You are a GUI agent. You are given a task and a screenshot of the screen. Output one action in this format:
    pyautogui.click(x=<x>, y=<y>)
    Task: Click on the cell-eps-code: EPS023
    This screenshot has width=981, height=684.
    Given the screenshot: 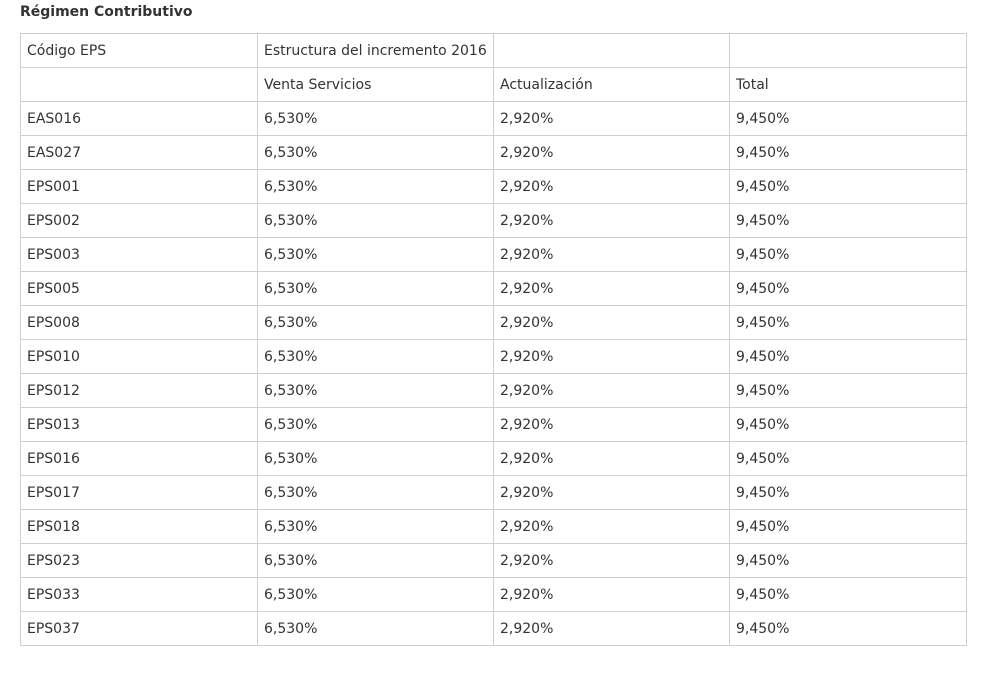 What is the action you would take?
    pyautogui.click(x=139, y=560)
    